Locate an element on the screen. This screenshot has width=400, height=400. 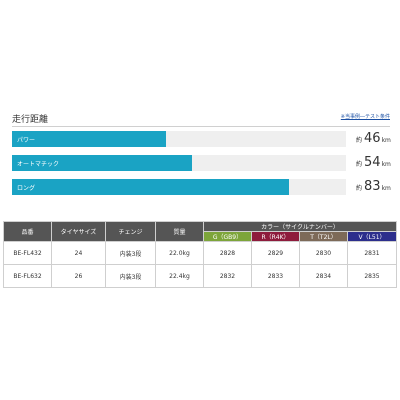
bar-label: ロング is located at coordinates (26, 188).